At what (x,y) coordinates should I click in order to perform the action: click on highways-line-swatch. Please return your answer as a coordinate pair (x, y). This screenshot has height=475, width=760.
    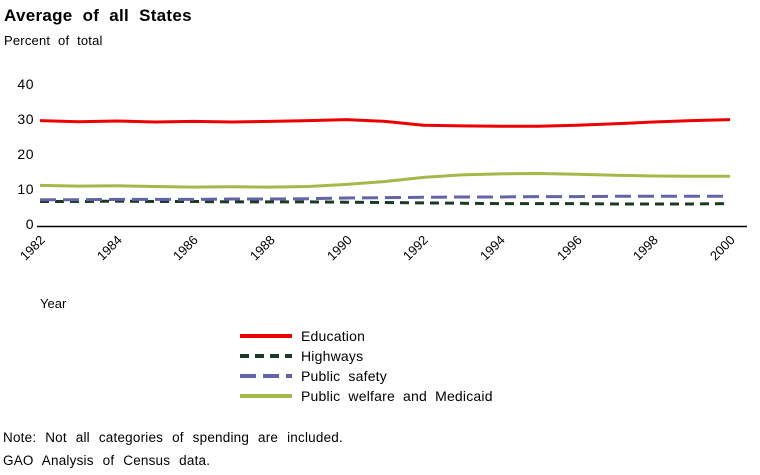
    Looking at the image, I should click on (266, 356).